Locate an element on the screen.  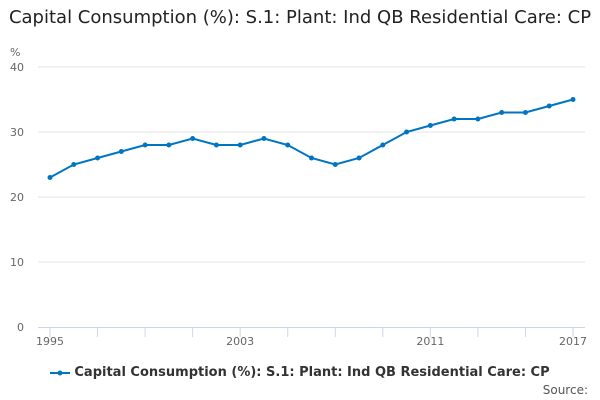
y-tick-label: 10 is located at coordinates (17, 262).